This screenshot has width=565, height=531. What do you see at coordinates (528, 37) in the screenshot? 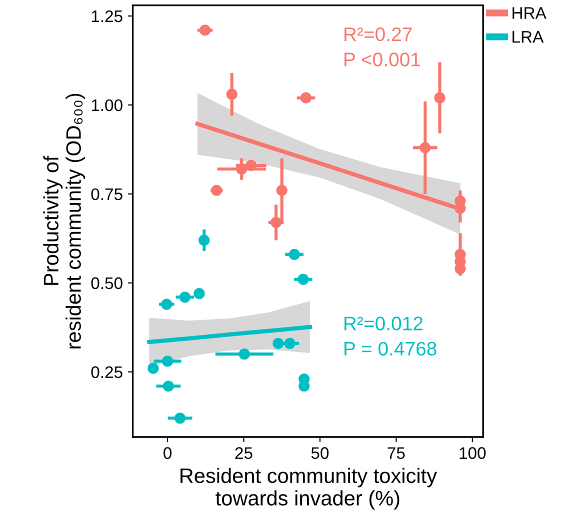
I see `legend-label: LRA` at bounding box center [528, 37].